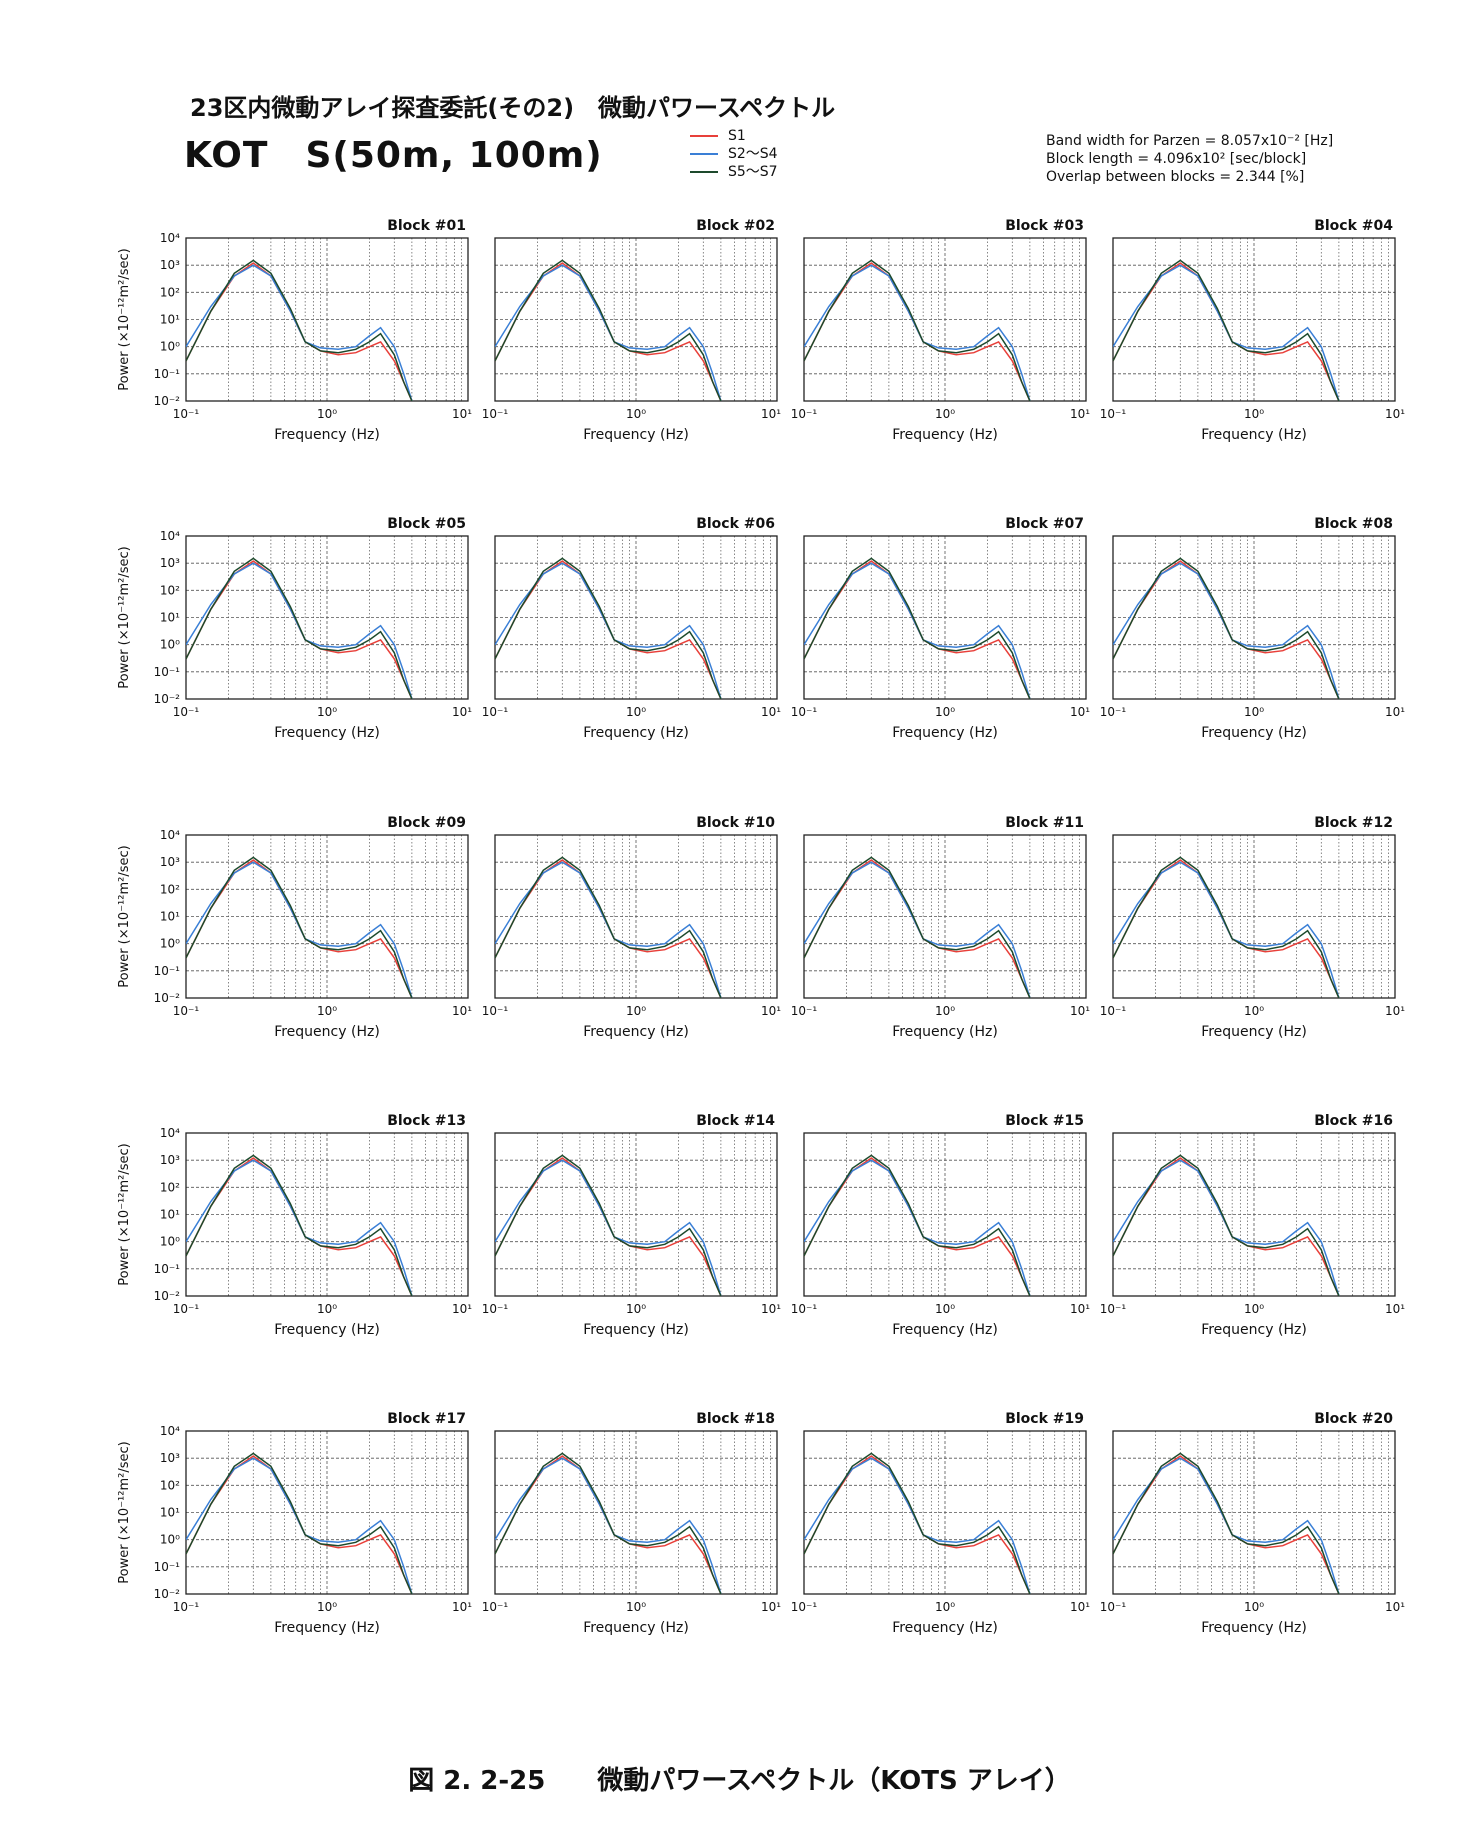 The width and height of the screenshot is (1479, 1845). I want to click on spectrum-panel: Block #08 10⁻¹ 10⁰ 10¹ Frequency (Hz), so click(1252, 628).